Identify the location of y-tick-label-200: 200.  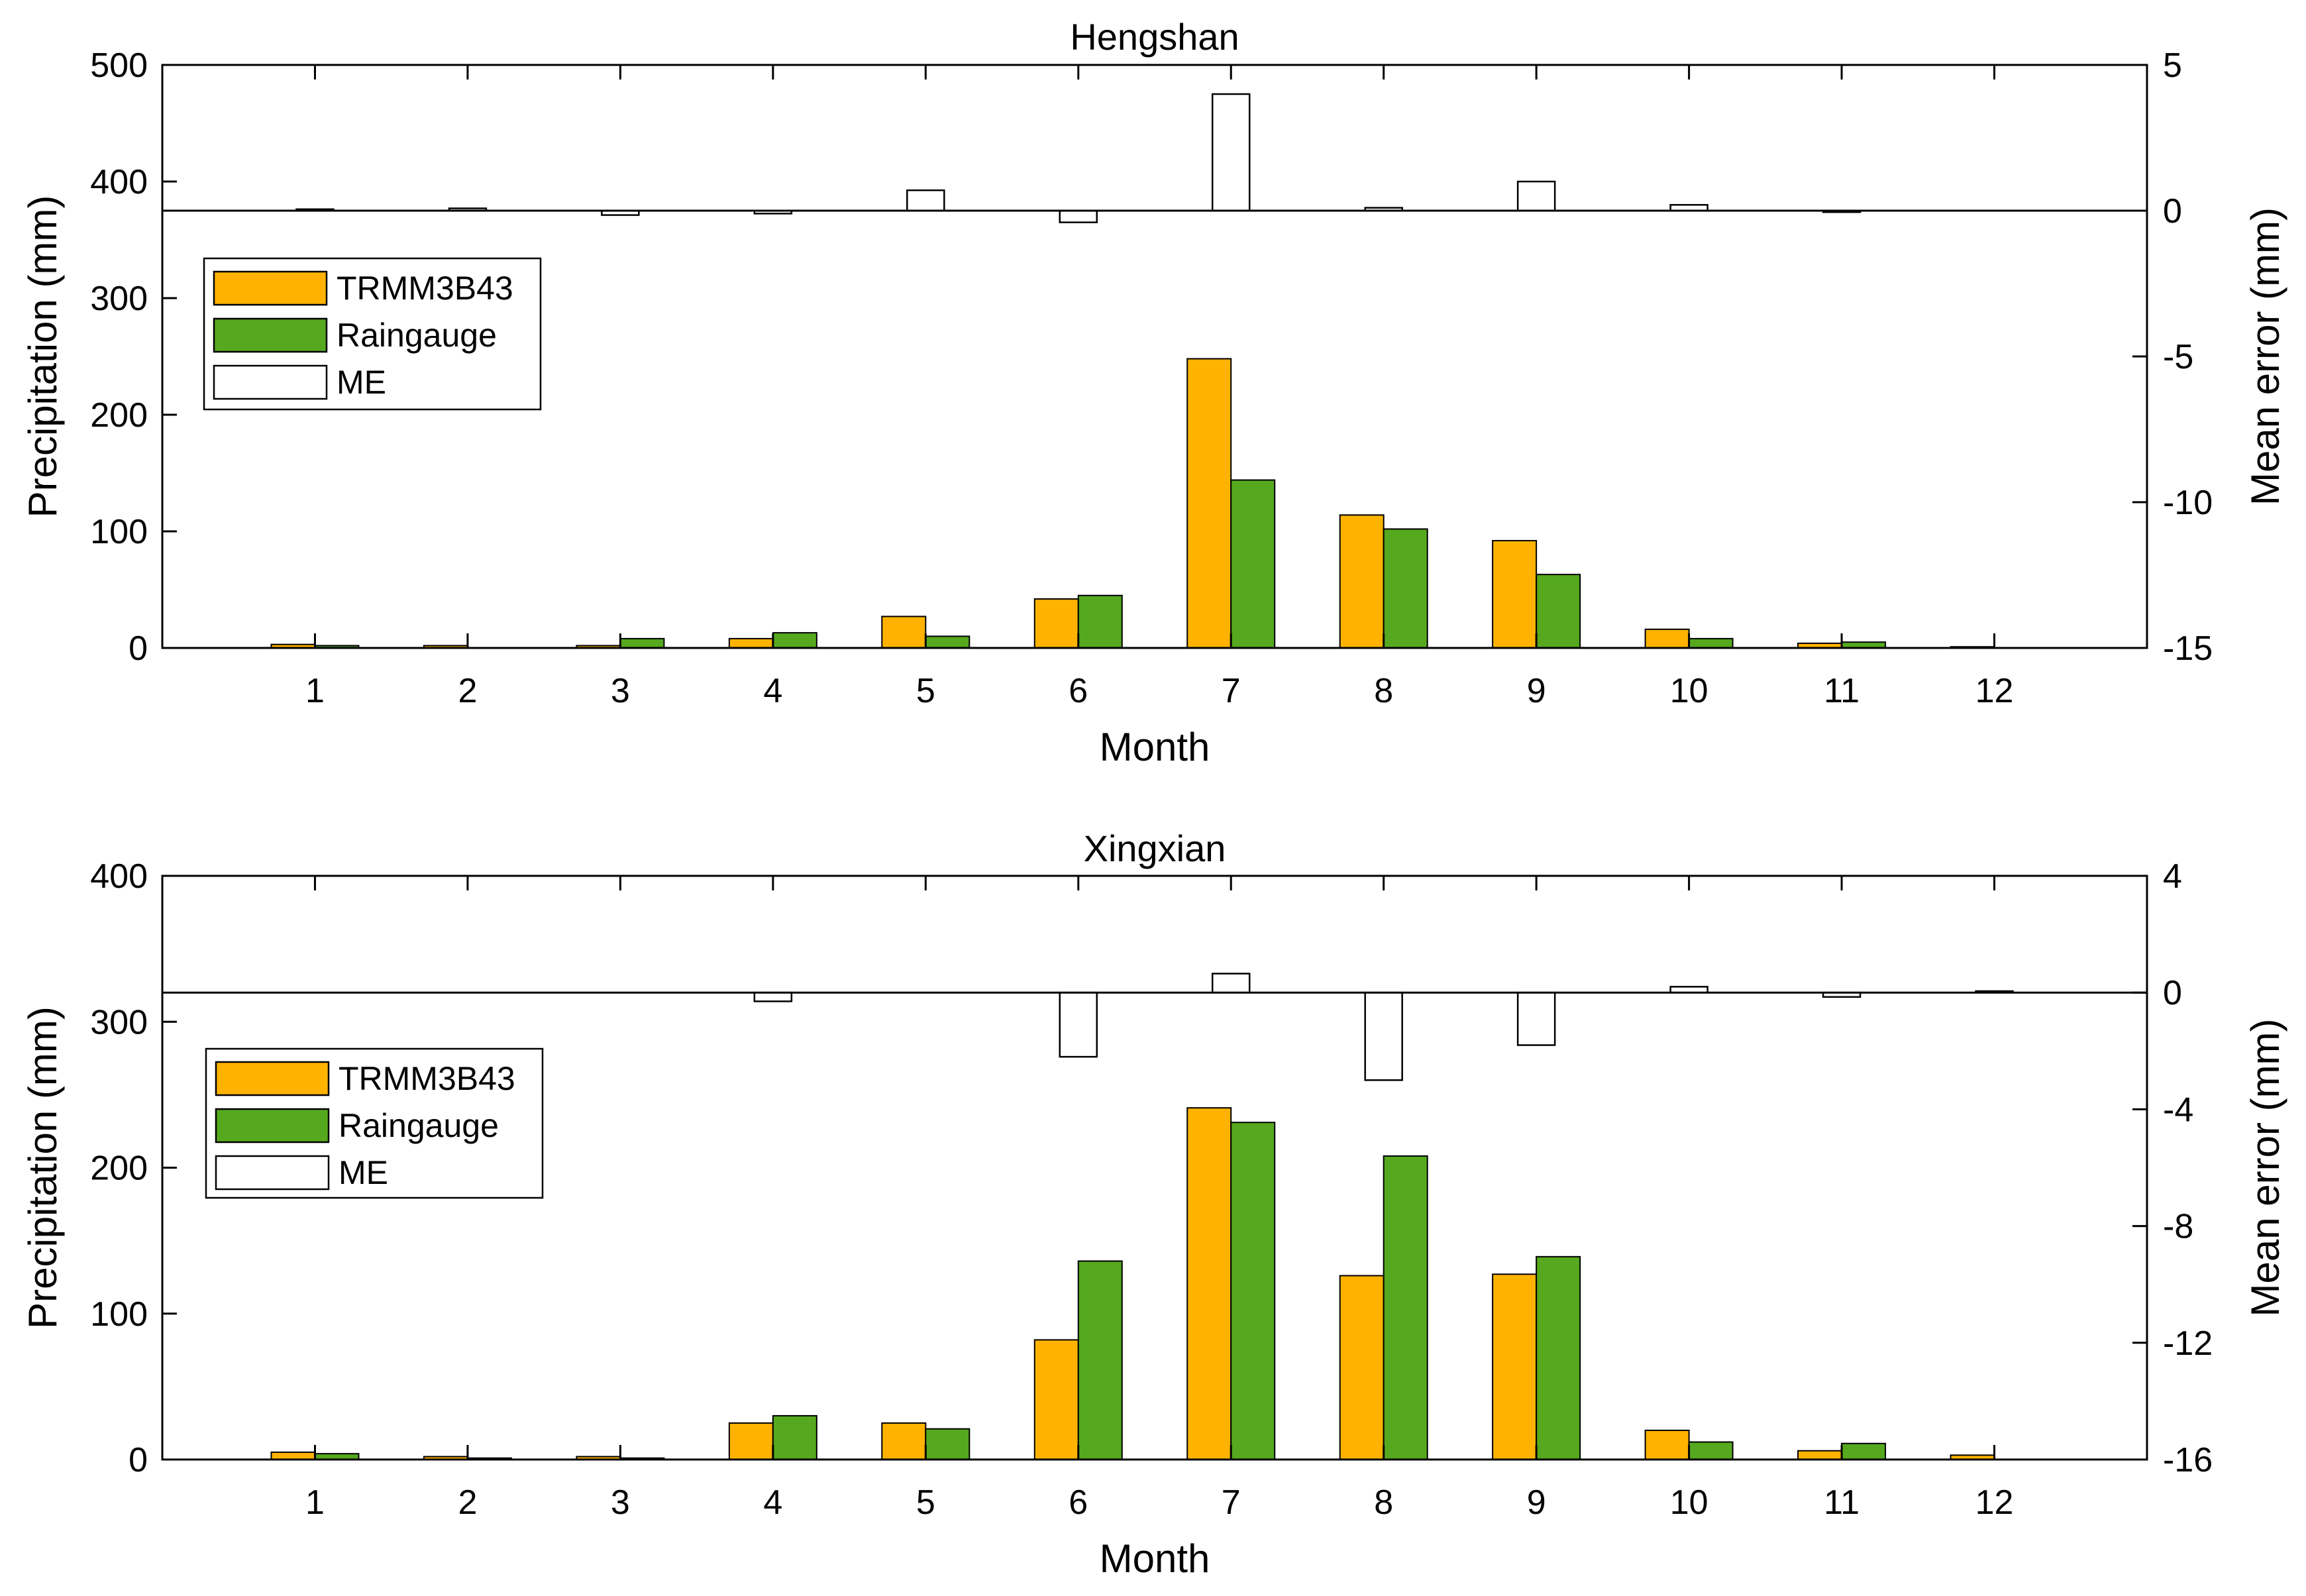
(119, 415).